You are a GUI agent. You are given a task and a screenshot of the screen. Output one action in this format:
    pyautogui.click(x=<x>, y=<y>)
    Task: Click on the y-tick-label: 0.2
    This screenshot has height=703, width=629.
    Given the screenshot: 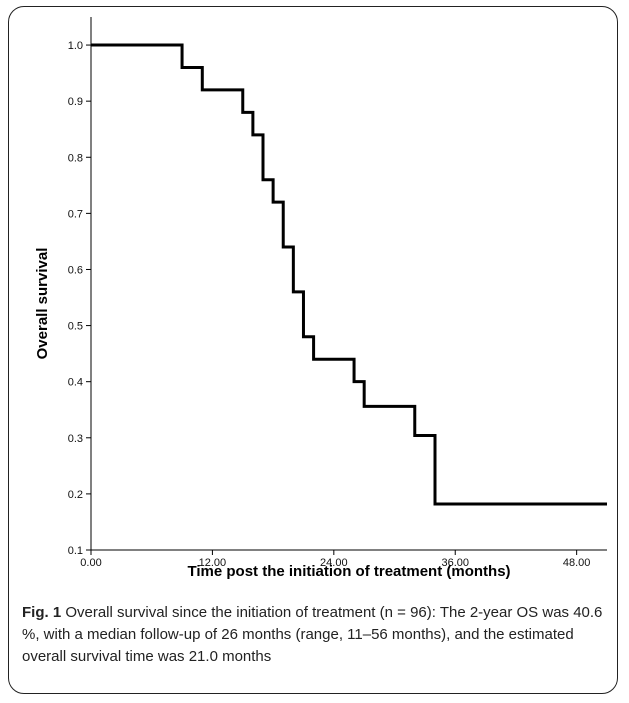 What is the action you would take?
    pyautogui.click(x=75, y=495)
    